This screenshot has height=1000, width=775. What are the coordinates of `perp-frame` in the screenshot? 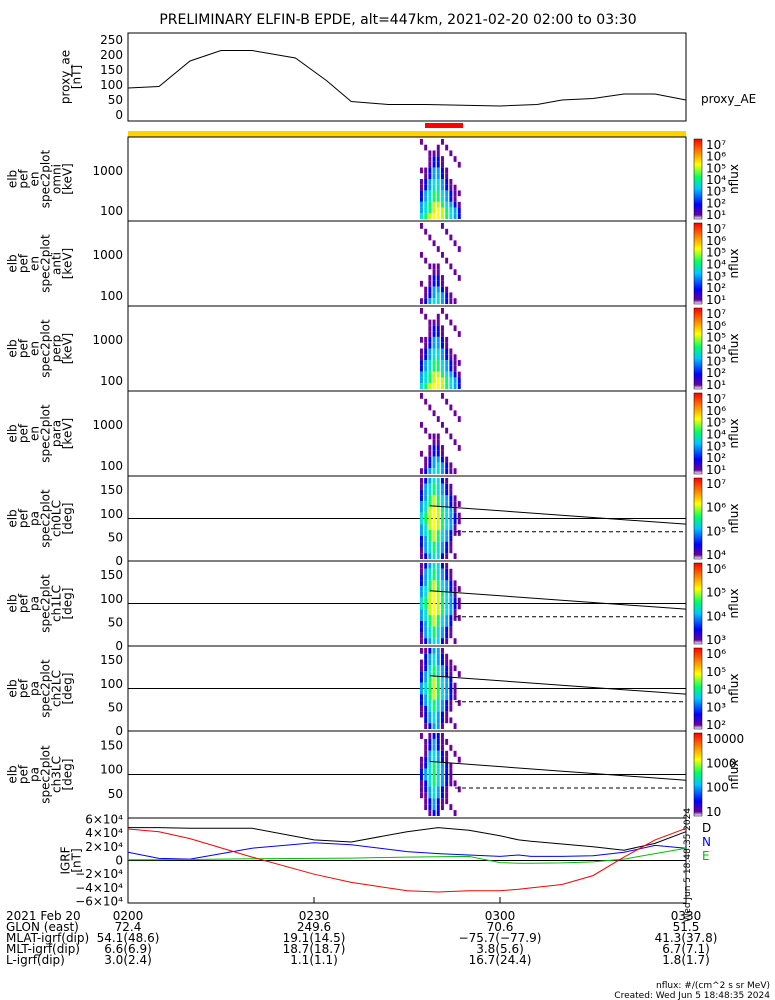 It's located at (407, 348).